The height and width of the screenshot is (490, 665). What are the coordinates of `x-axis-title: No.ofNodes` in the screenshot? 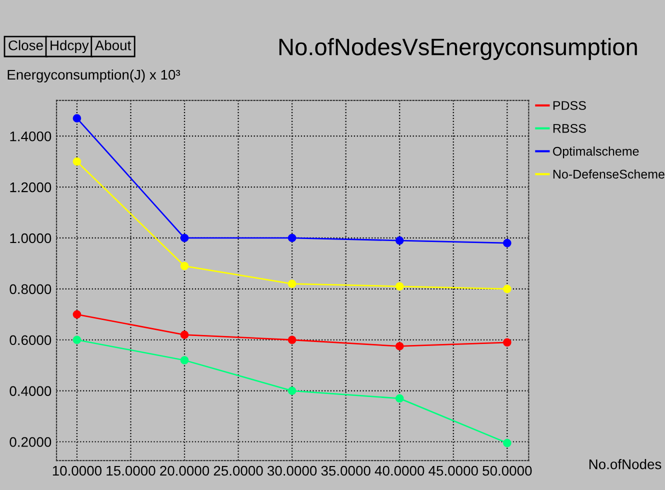 It's located at (625, 464).